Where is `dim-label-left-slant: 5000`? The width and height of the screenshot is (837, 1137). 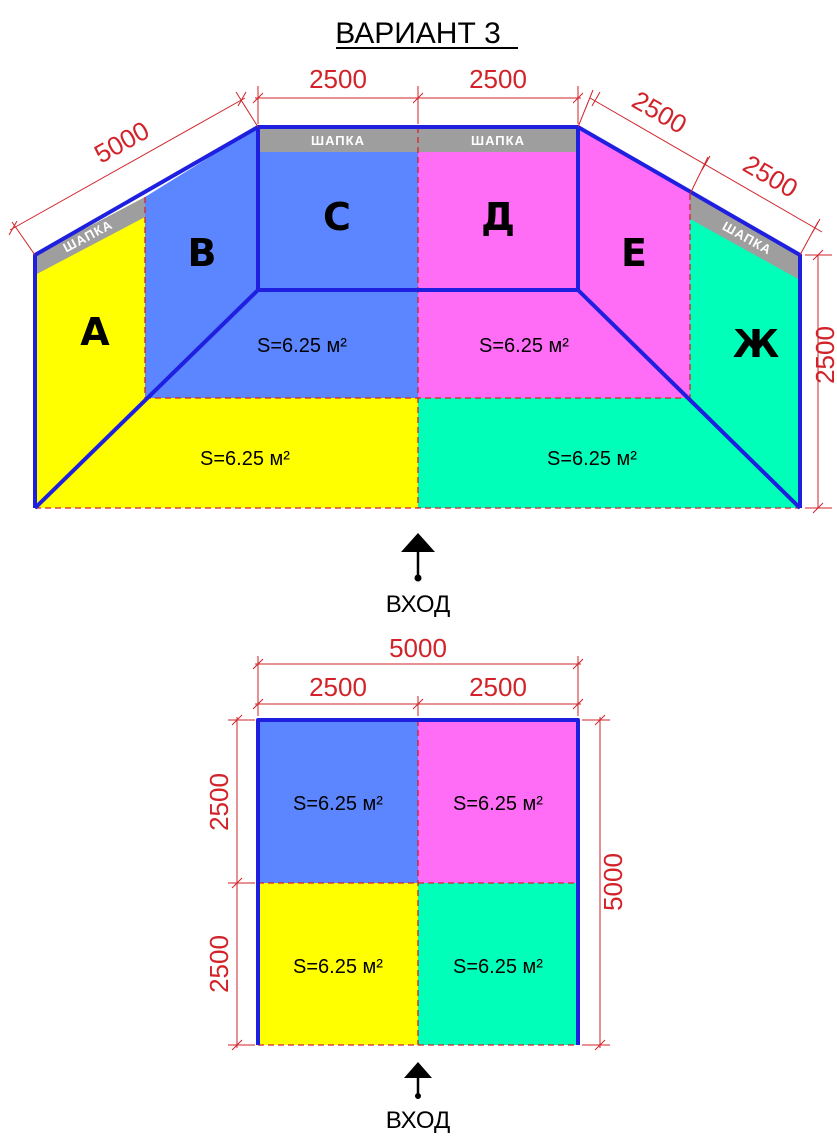 dim-label-left-slant: 5000 is located at coordinates (121, 142).